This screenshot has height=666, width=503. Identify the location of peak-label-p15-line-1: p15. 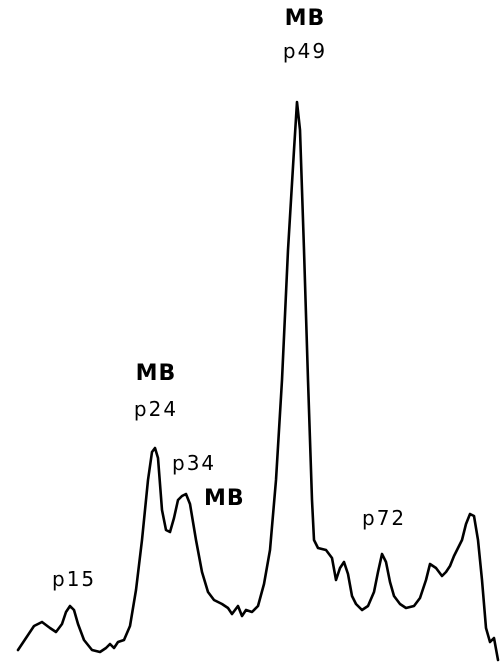
(74, 579).